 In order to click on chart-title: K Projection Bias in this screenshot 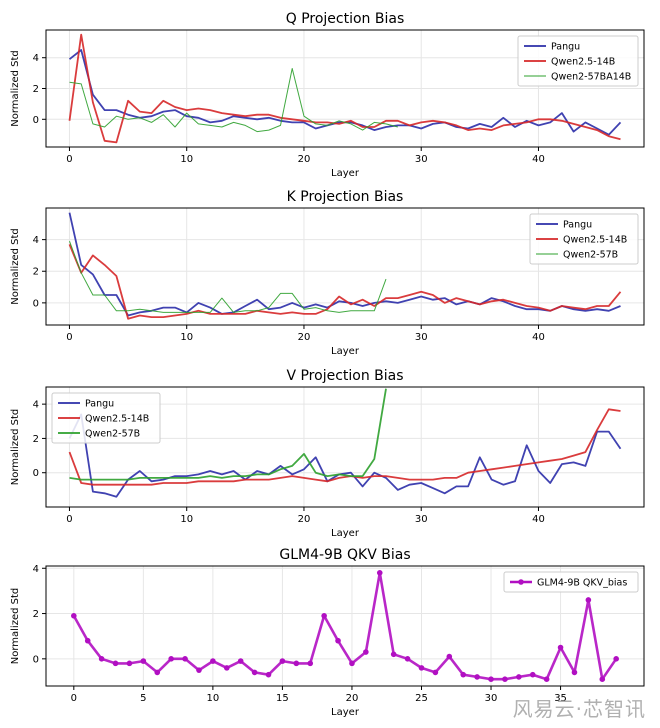, I will do `click(345, 197)`.